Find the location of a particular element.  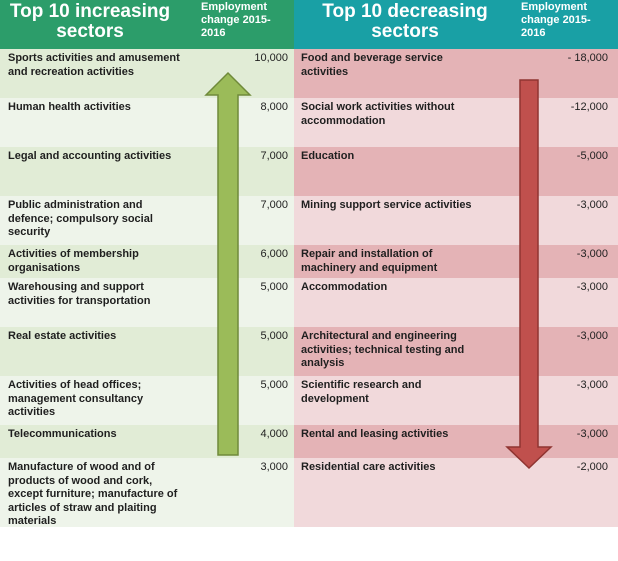

header-increasing-value-line1: Employment is located at coordinates (234, 7).